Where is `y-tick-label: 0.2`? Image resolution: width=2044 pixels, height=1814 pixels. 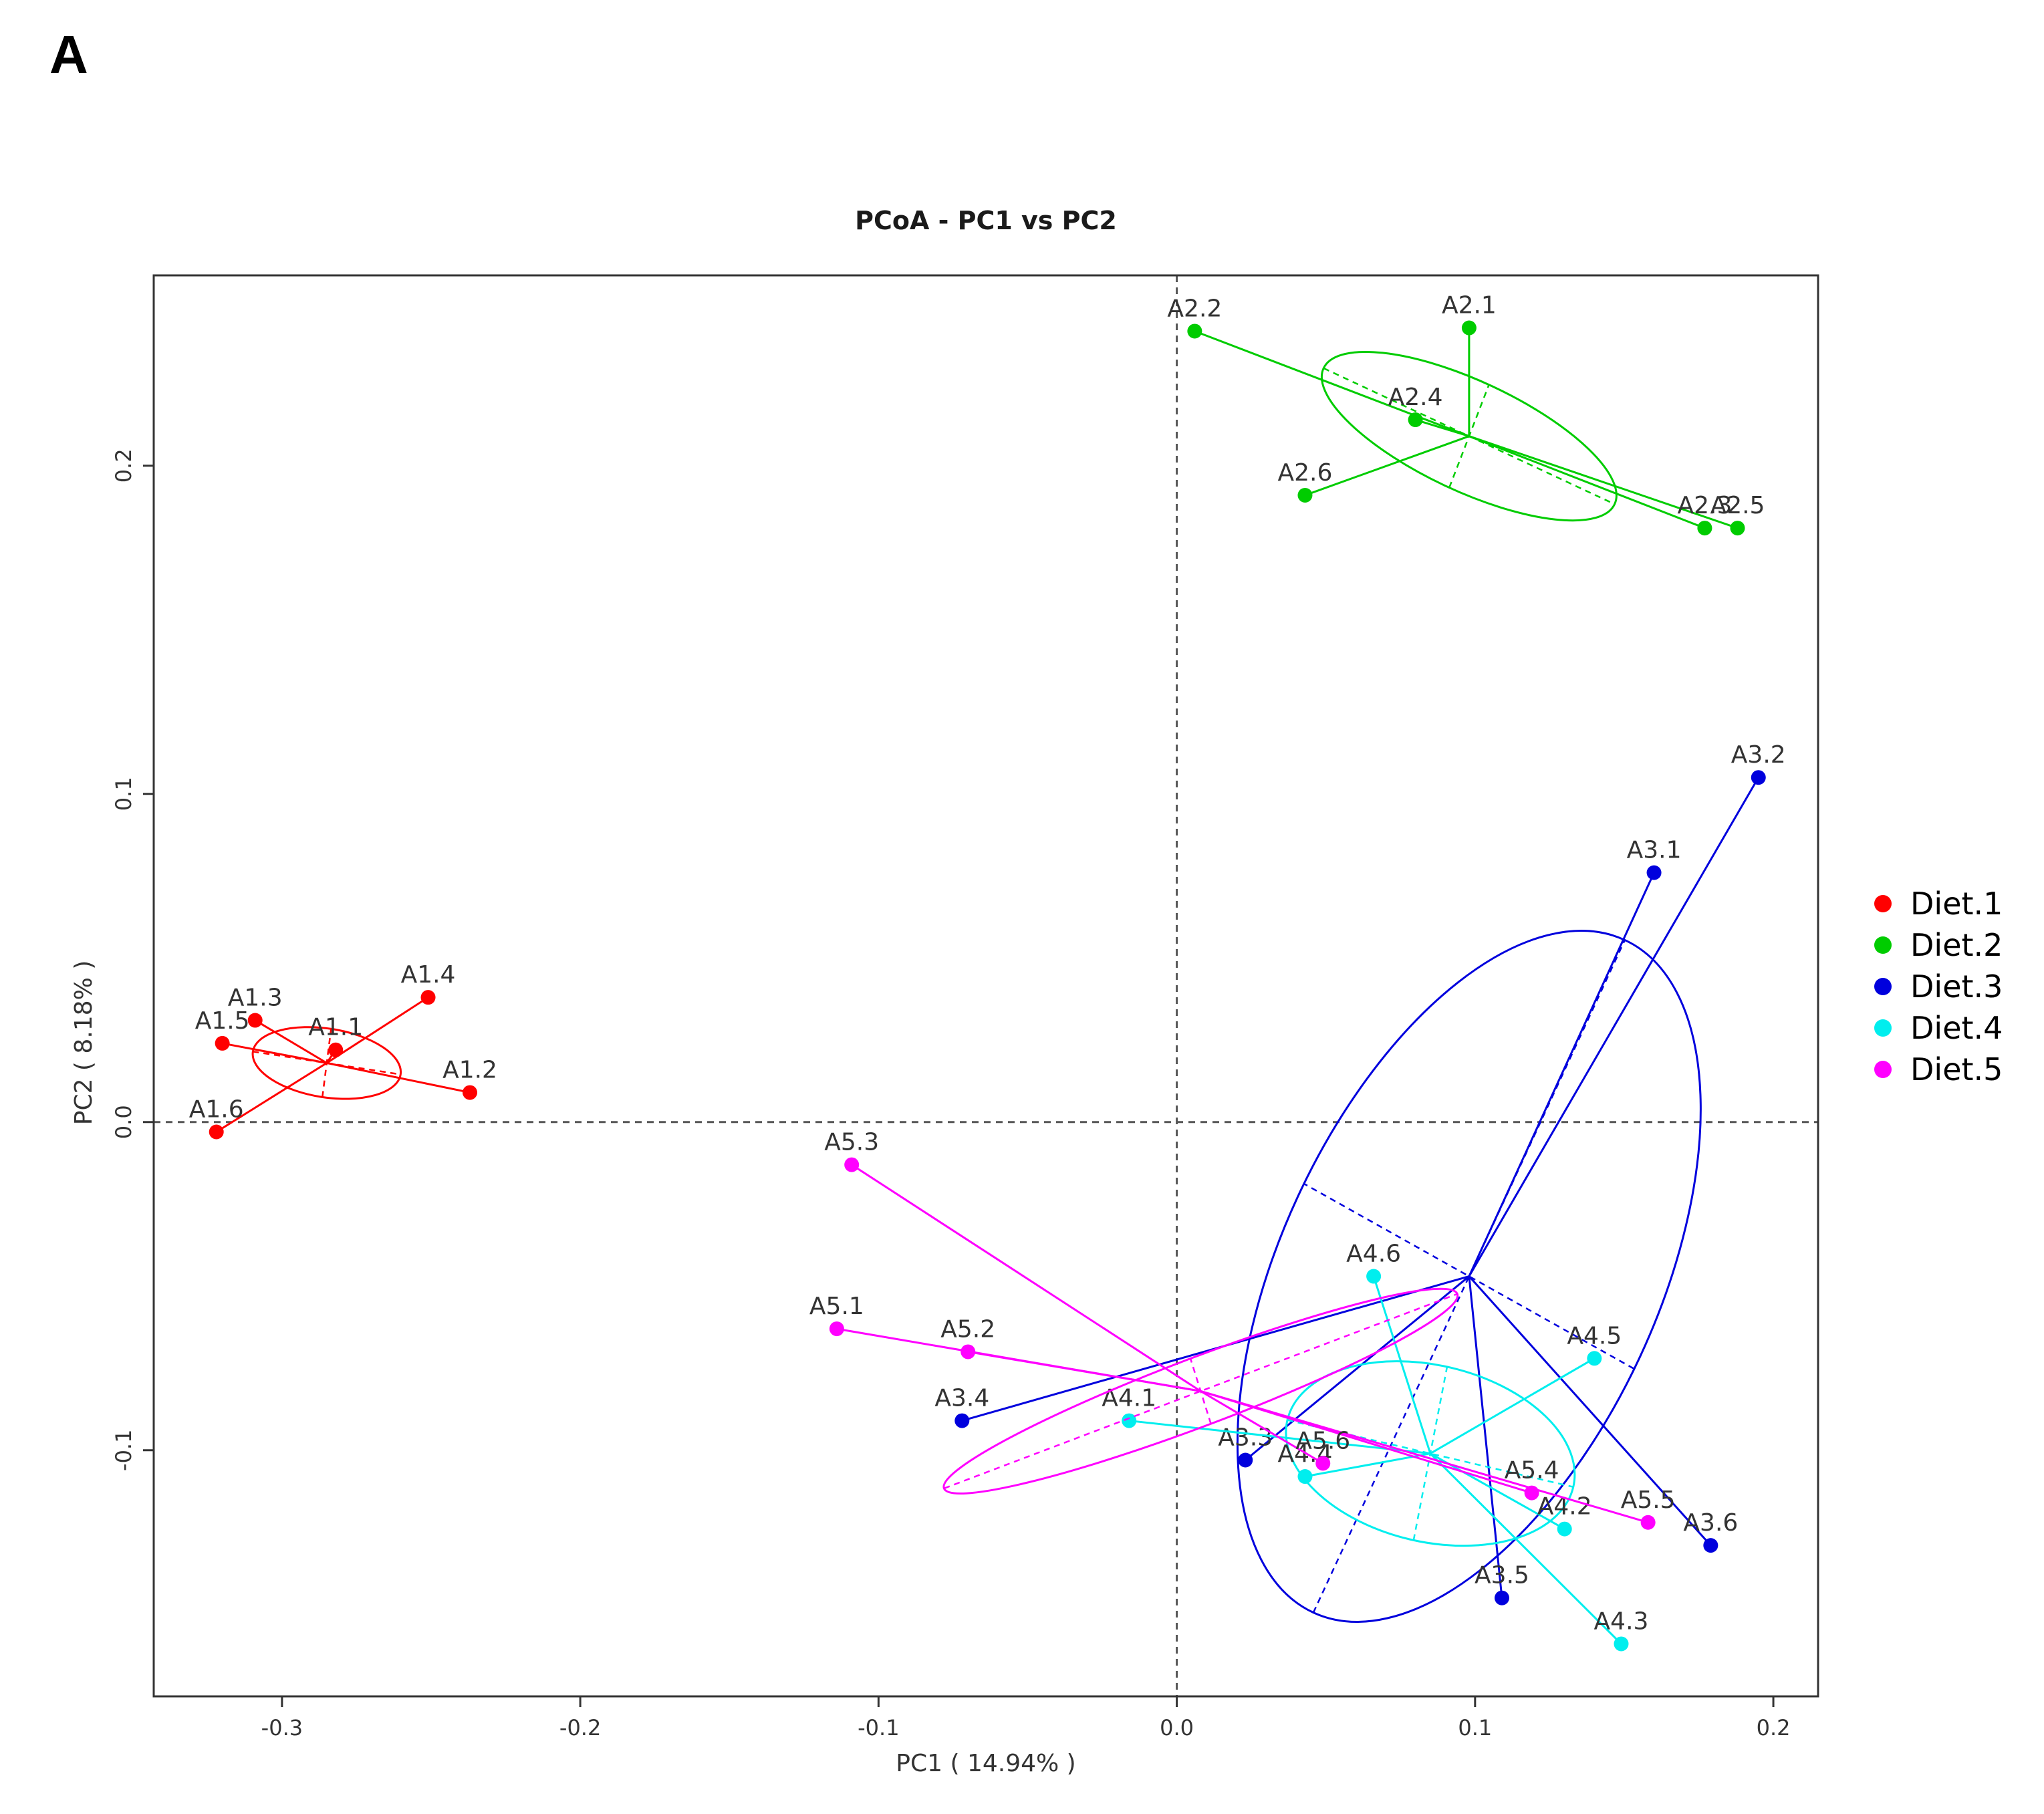 y-tick-label: 0.2 is located at coordinates (123, 465).